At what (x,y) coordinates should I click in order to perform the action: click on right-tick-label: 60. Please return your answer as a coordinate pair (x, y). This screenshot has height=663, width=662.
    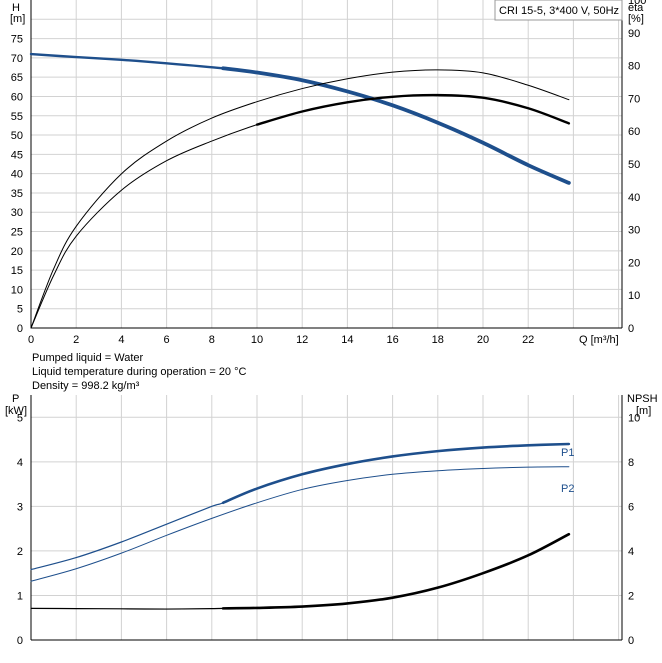
    Looking at the image, I should click on (634, 132).